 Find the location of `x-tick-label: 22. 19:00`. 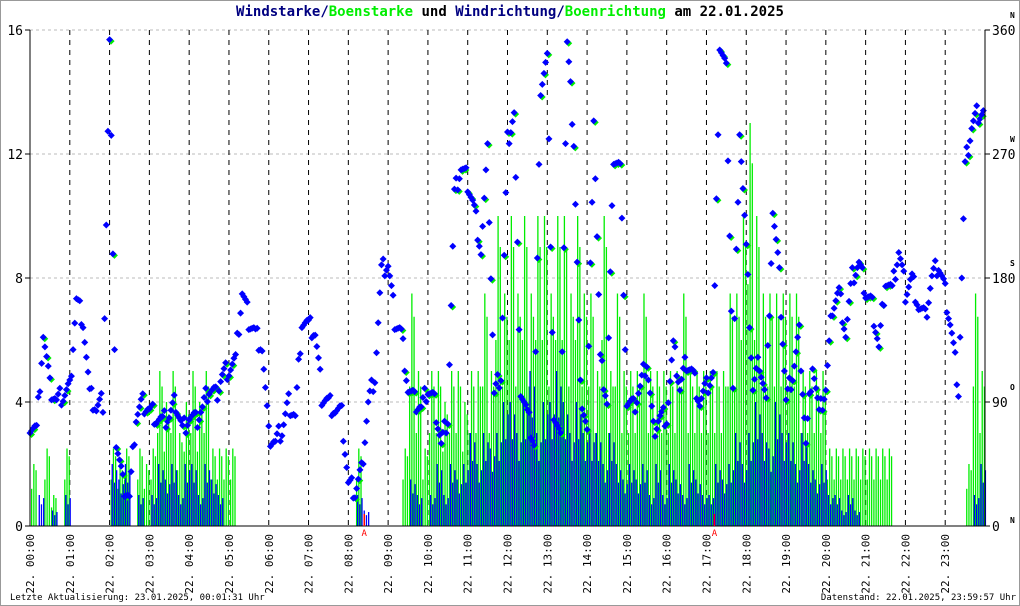

x-tick-label: 22. 19:00 is located at coordinates (786, 564).